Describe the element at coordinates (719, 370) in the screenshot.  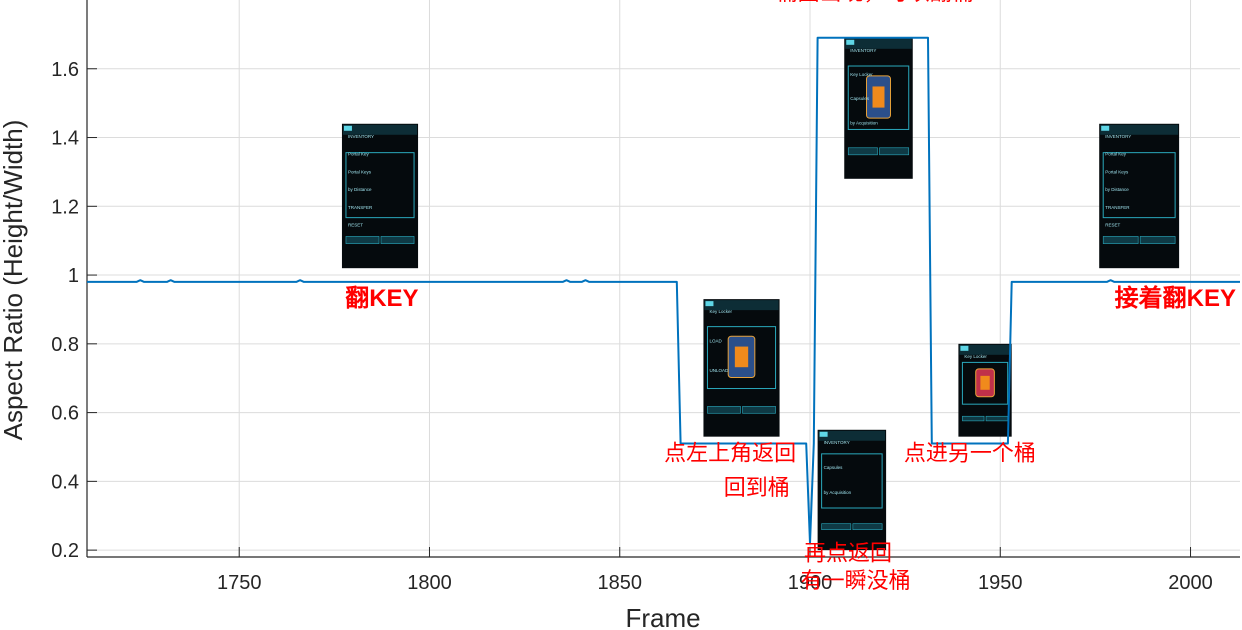
I see `inset-text: UNLOAD` at that location.